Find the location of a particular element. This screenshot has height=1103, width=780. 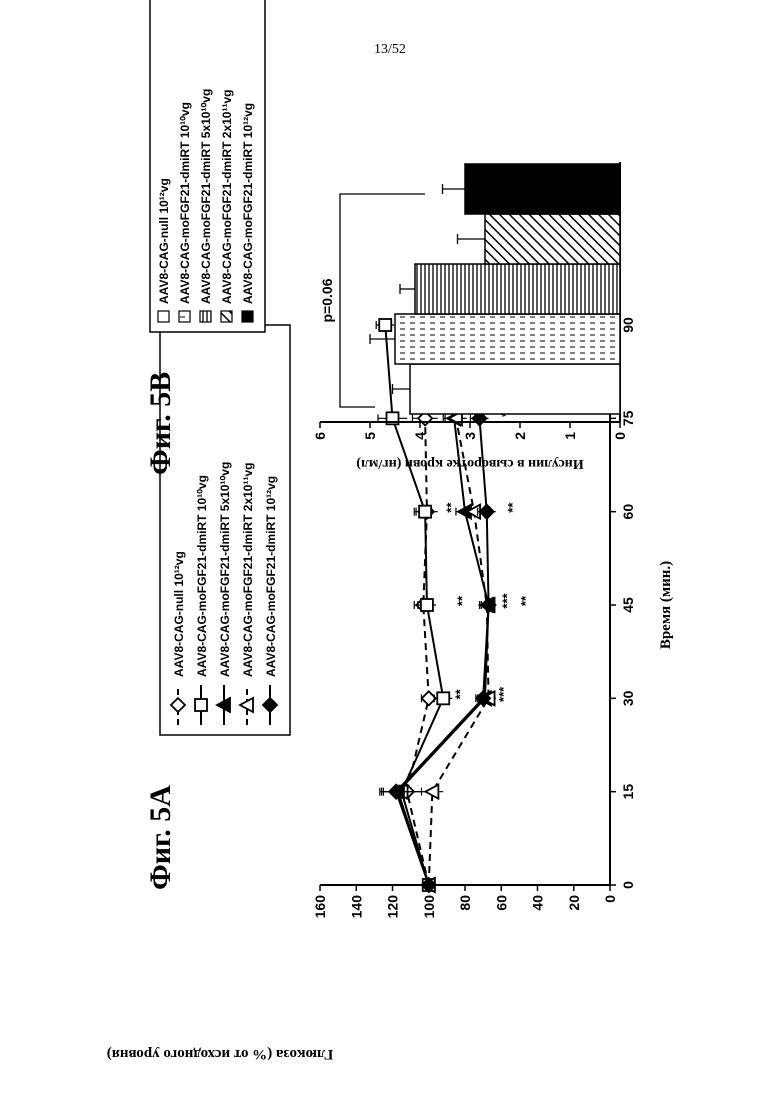

x-tick-label: 75 is located at coordinates (628, 418).